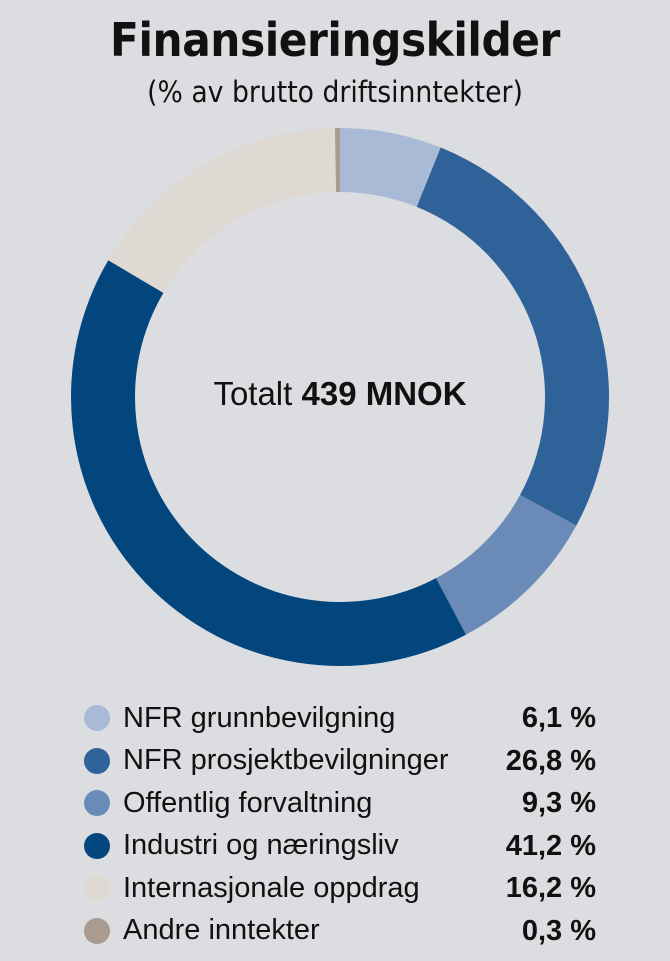 The height and width of the screenshot is (961, 670). I want to click on legend-item: Andre inntekter 0,3 %, so click(340, 931).